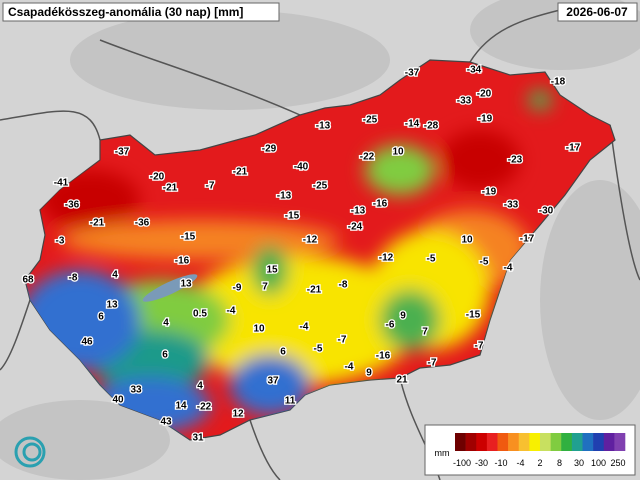 The image size is (640, 485). Describe the element at coordinates (125, 12) in the screenshot. I see `title: Csapadékösszeg-anomália (30 nap) [mm]` at that location.